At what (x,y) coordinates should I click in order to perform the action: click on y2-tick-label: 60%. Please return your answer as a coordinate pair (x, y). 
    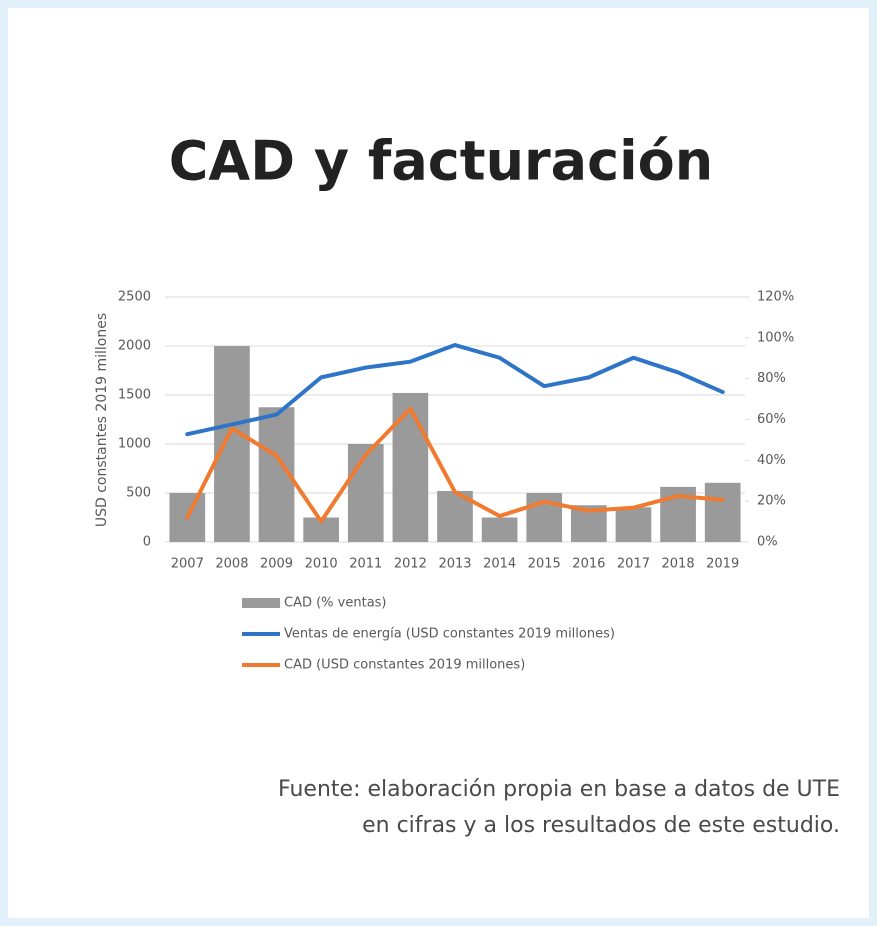
    Looking at the image, I should click on (771, 419).